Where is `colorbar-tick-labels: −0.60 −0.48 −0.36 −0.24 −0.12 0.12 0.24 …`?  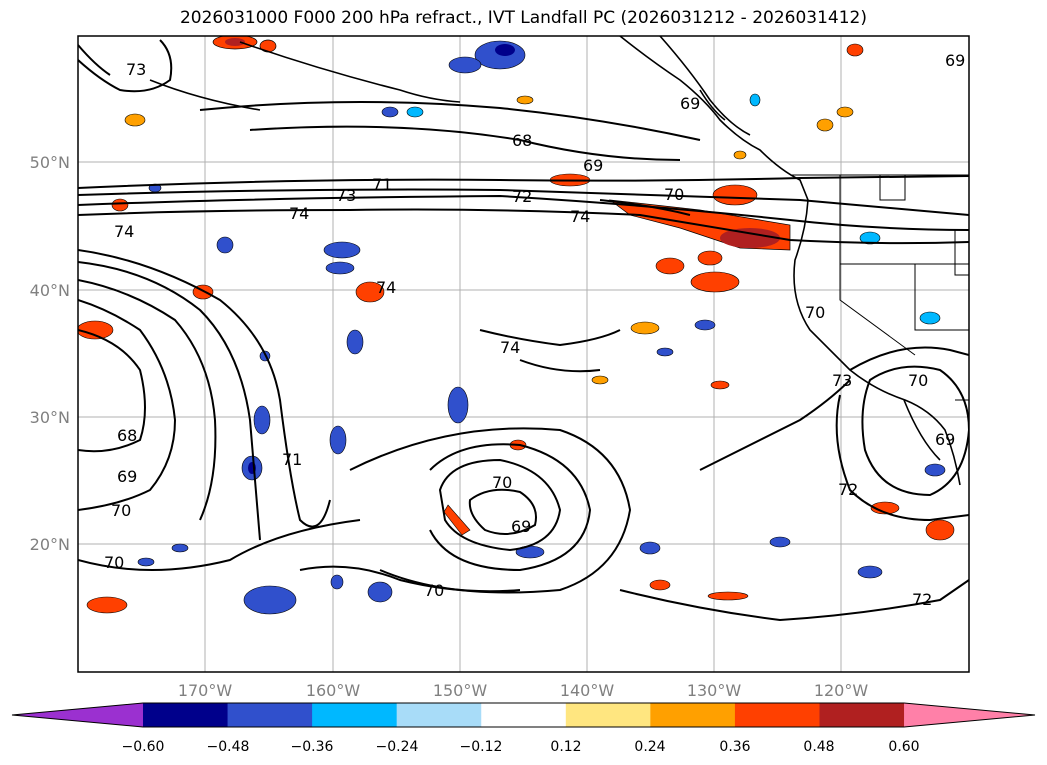
colorbar-tick-labels: −0.60 −0.48 −0.36 −0.24 −0.12 0.12 0.24 … is located at coordinates (521, 747).